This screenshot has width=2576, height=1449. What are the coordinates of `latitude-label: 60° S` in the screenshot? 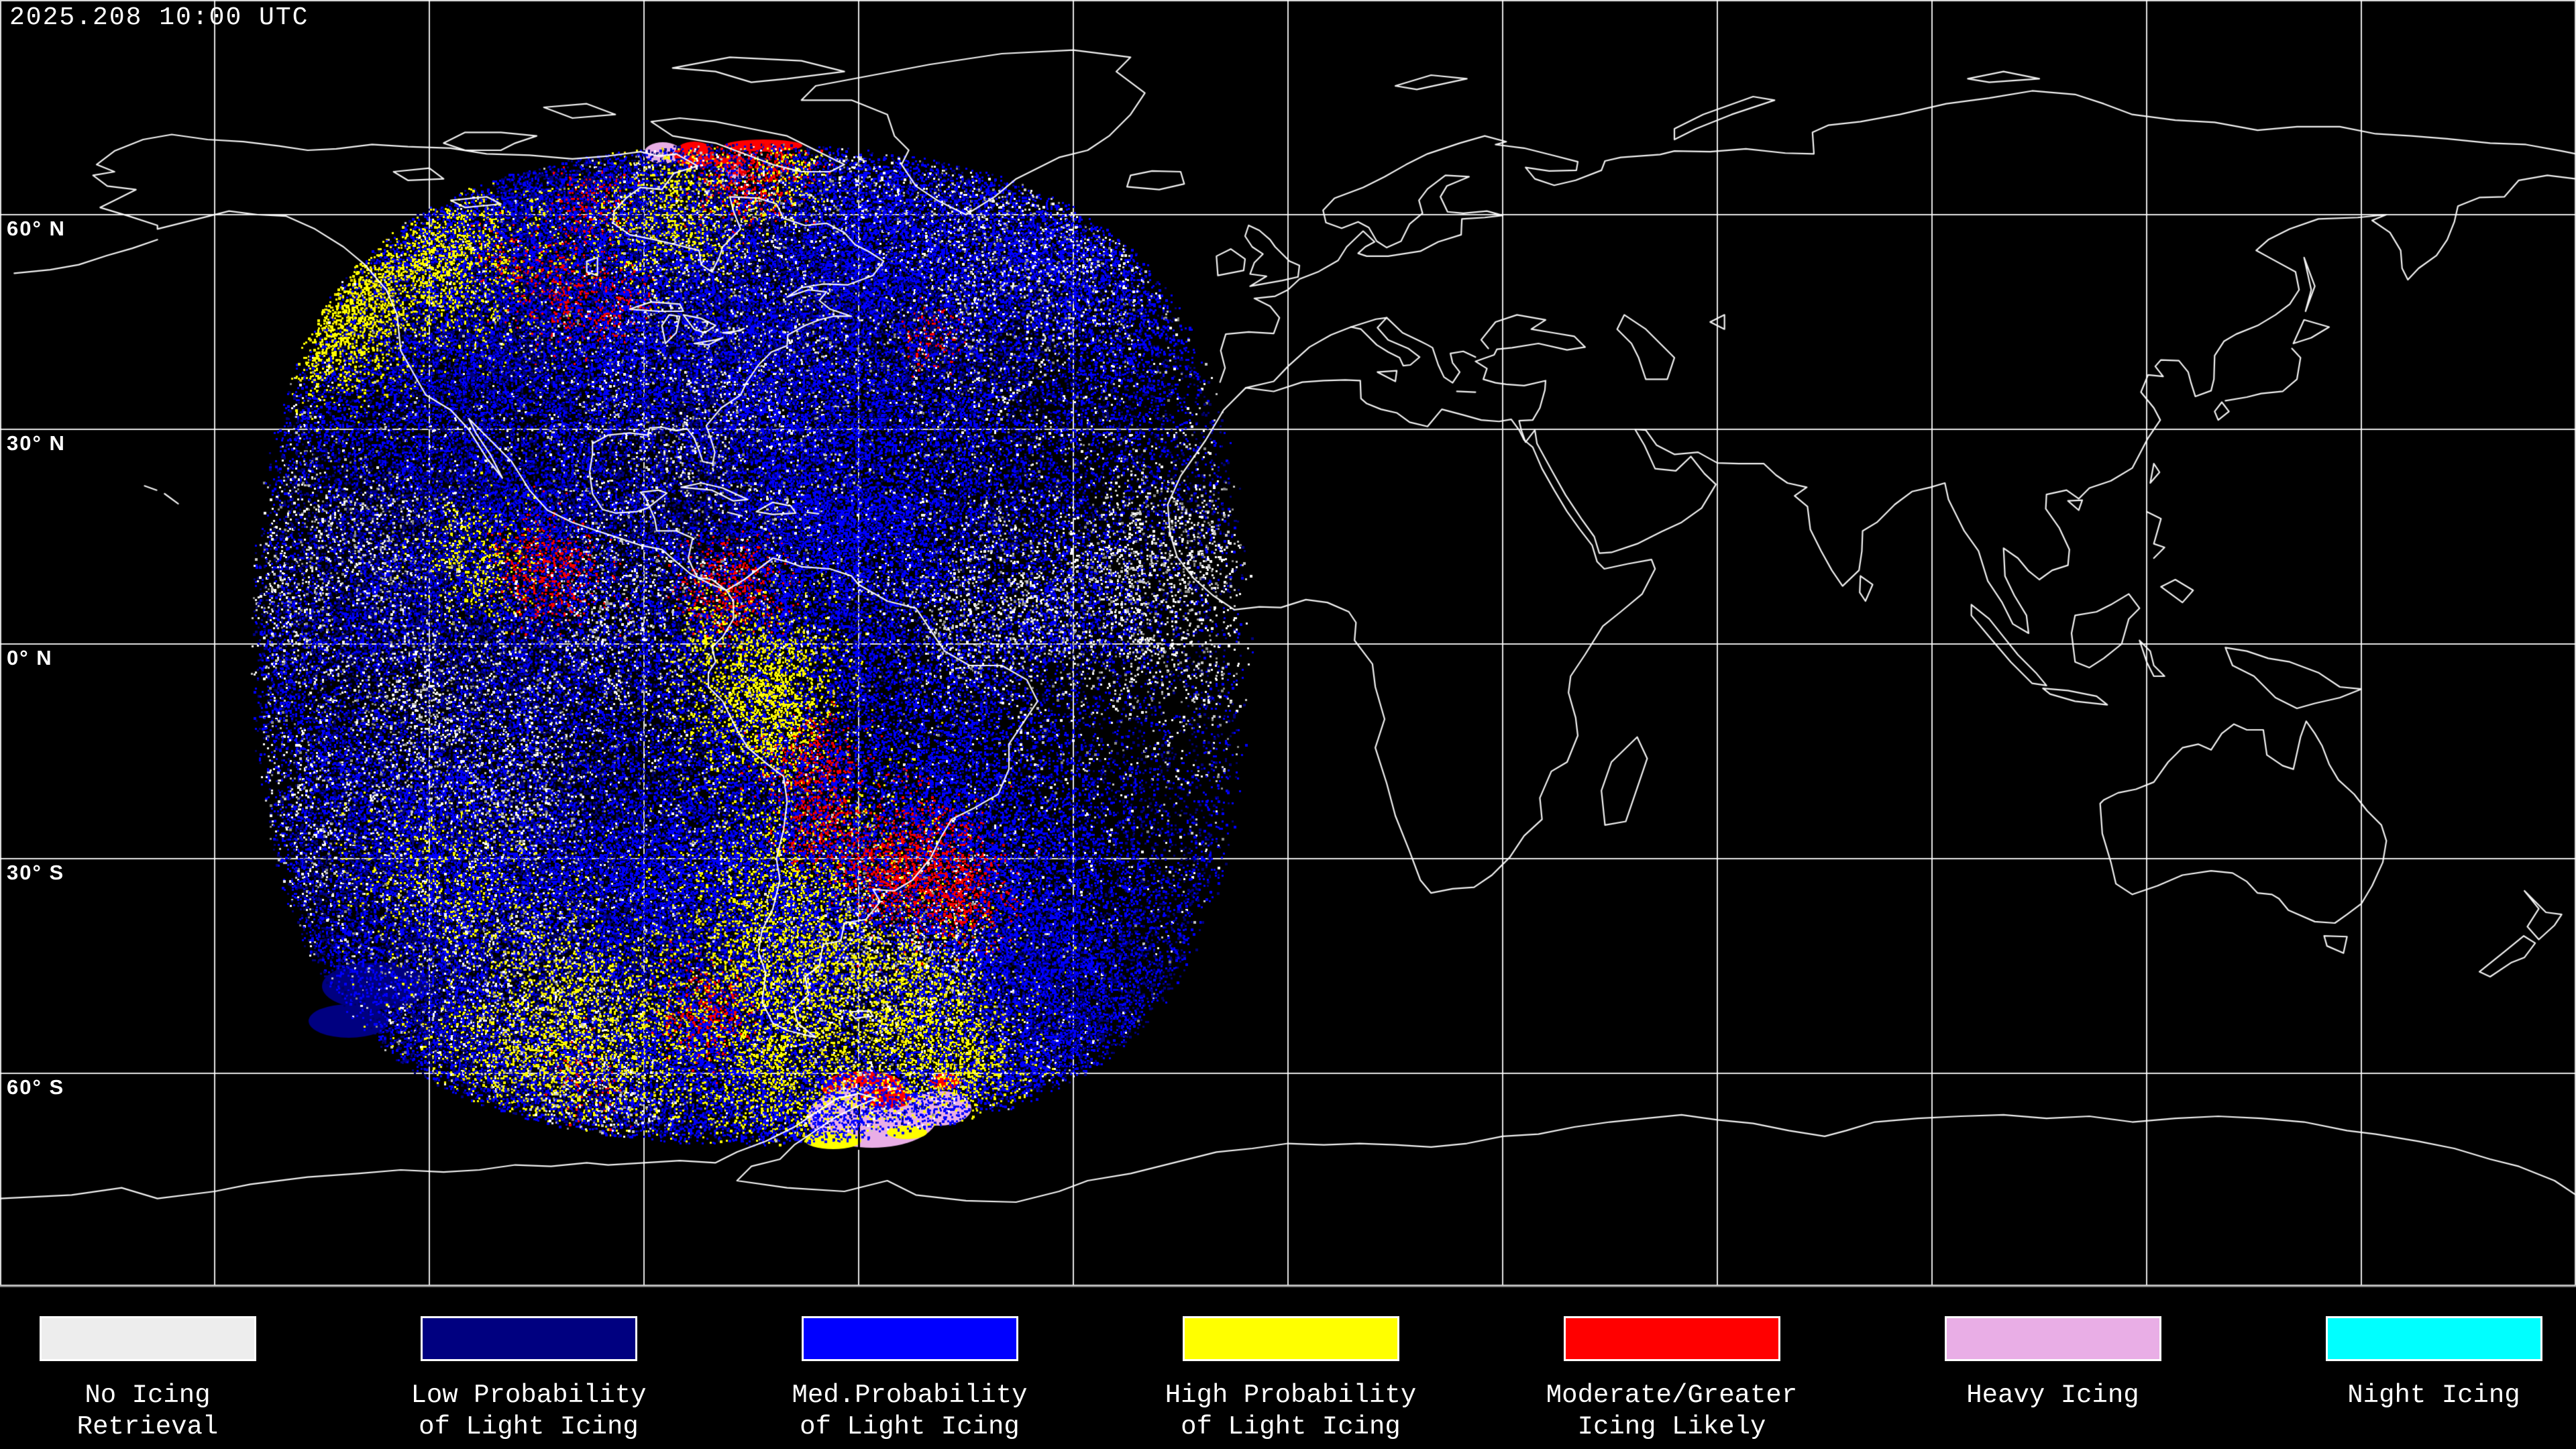 It's located at (36, 1087).